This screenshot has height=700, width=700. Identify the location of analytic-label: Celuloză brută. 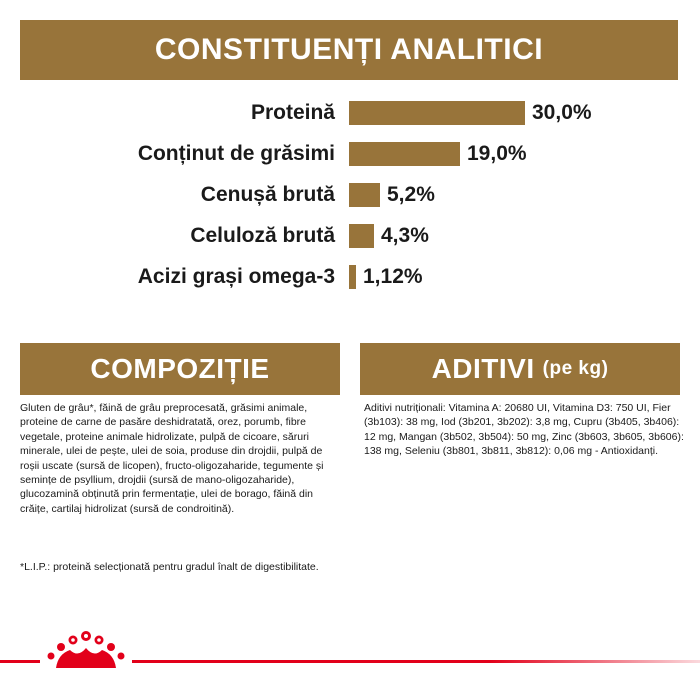
(262, 235).